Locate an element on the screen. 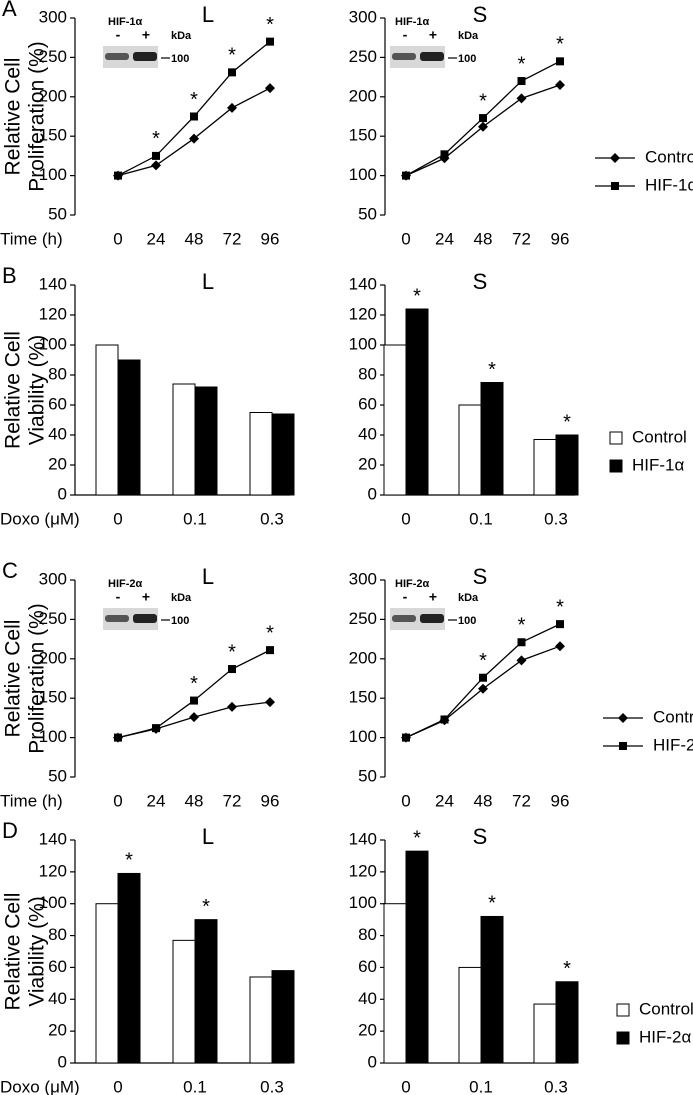 The width and height of the screenshot is (693, 1095). y-tick-label: 0 is located at coordinates (62, 493).